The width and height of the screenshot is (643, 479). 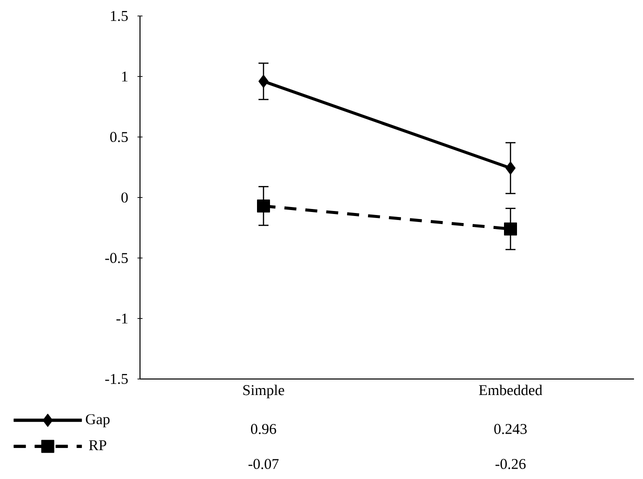 What do you see at coordinates (116, 258) in the screenshot?
I see `y-tick-label: -0.5` at bounding box center [116, 258].